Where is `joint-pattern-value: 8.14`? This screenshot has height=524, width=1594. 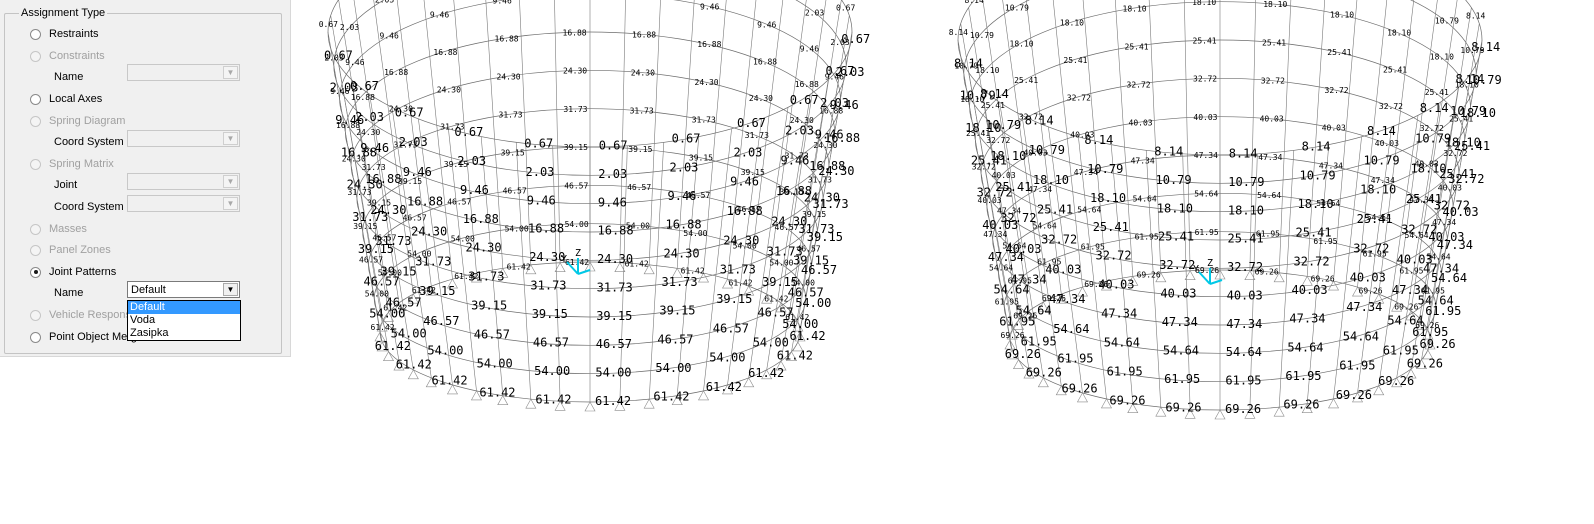
joint-pattern-value: 8.14 is located at coordinates (1168, 151).